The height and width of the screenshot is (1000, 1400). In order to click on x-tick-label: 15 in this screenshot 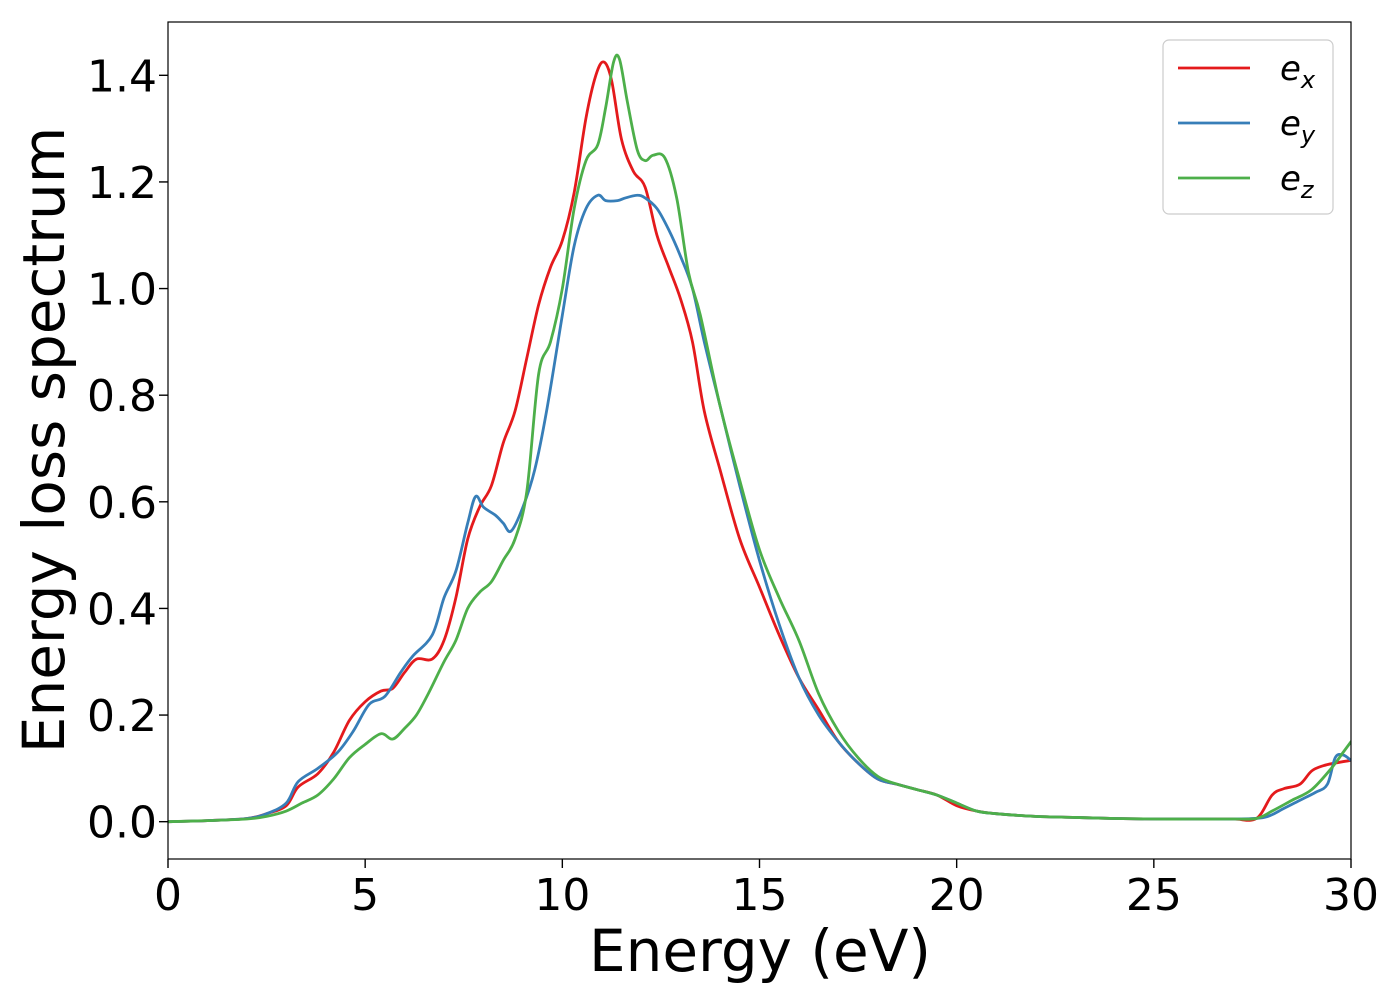, I will do `click(760, 895)`.